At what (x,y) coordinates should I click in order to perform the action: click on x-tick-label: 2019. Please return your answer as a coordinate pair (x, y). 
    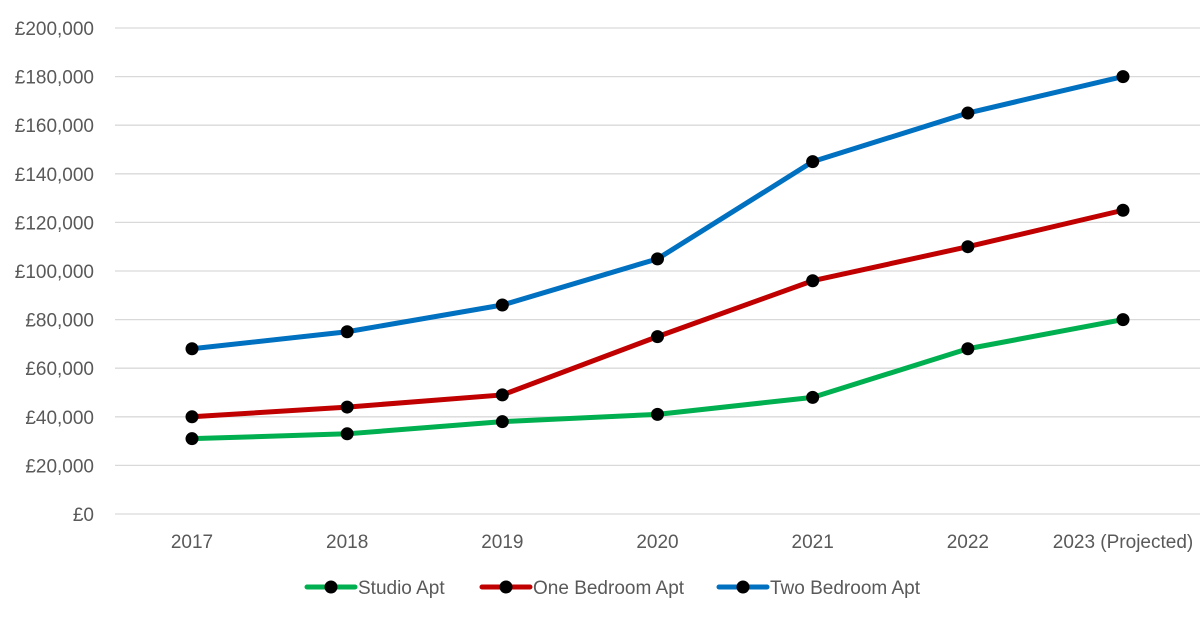
    Looking at the image, I should click on (502, 542).